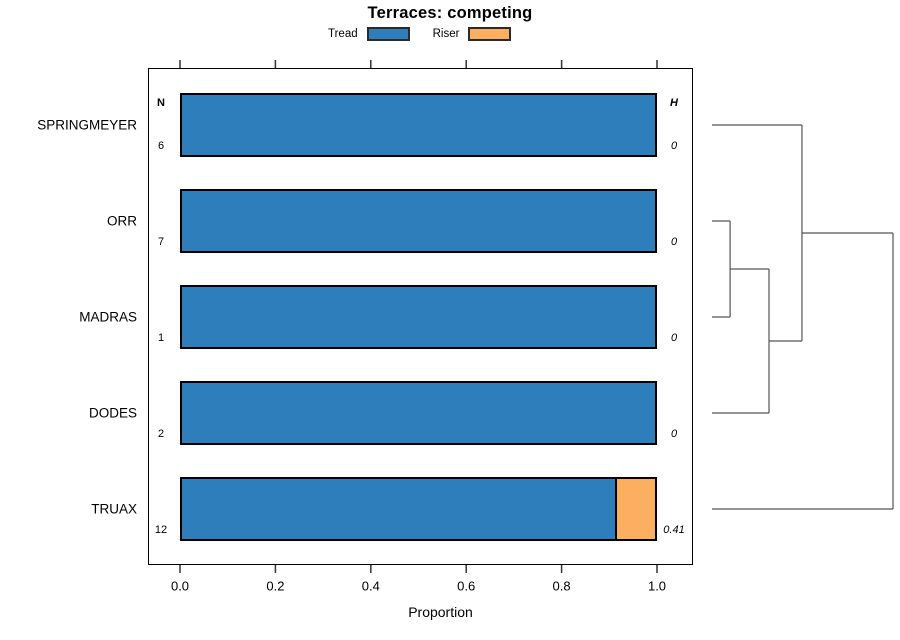 This screenshot has height=640, width=900. What do you see at coordinates (87, 125) in the screenshot?
I see `category-label: SPRINGMEYER` at bounding box center [87, 125].